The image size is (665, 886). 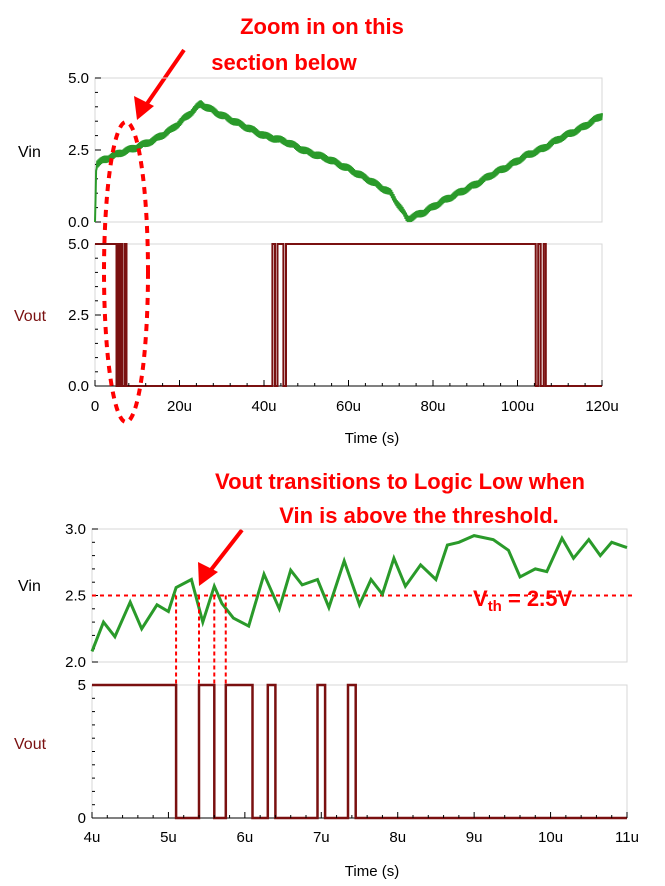 I want to click on zoom-vin-label: Vin, so click(x=29, y=586).